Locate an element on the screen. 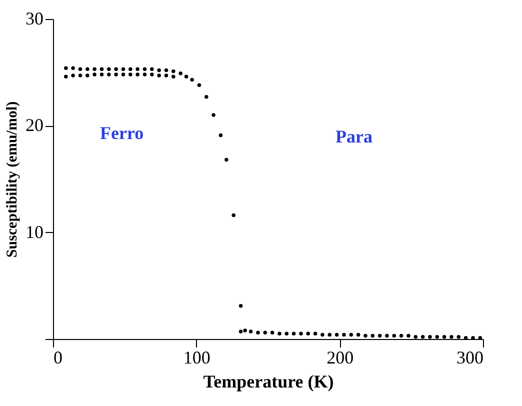 This screenshot has height=406, width=522. annotation: Para is located at coordinates (354, 136).